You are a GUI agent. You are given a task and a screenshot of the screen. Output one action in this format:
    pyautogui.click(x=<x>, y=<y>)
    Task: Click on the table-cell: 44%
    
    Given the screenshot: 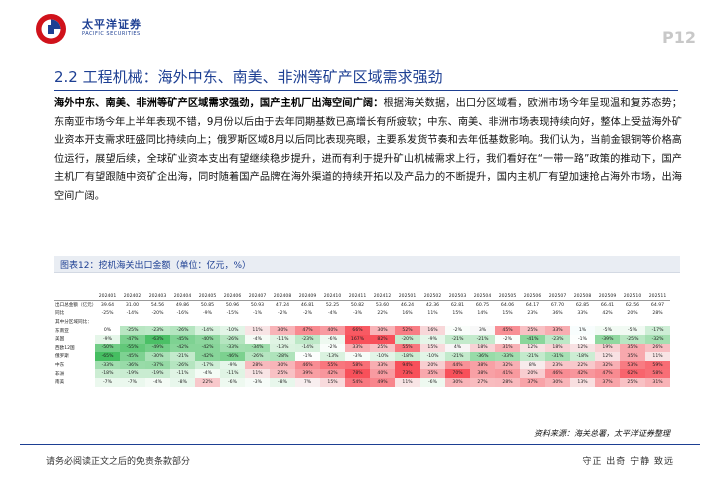 What is the action you would take?
    pyautogui.click(x=457, y=365)
    